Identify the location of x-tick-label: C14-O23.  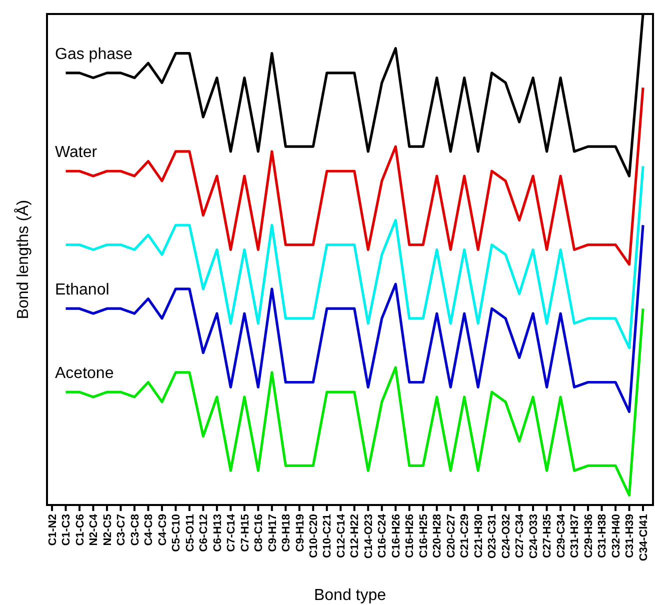
(368, 536).